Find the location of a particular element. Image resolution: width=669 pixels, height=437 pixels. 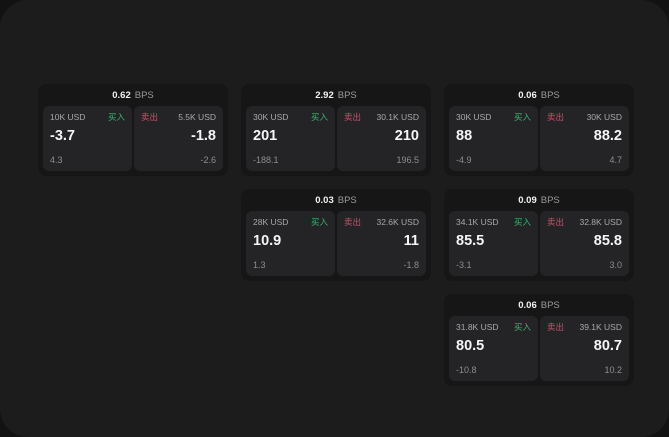

sell-price: 11 is located at coordinates (411, 241).